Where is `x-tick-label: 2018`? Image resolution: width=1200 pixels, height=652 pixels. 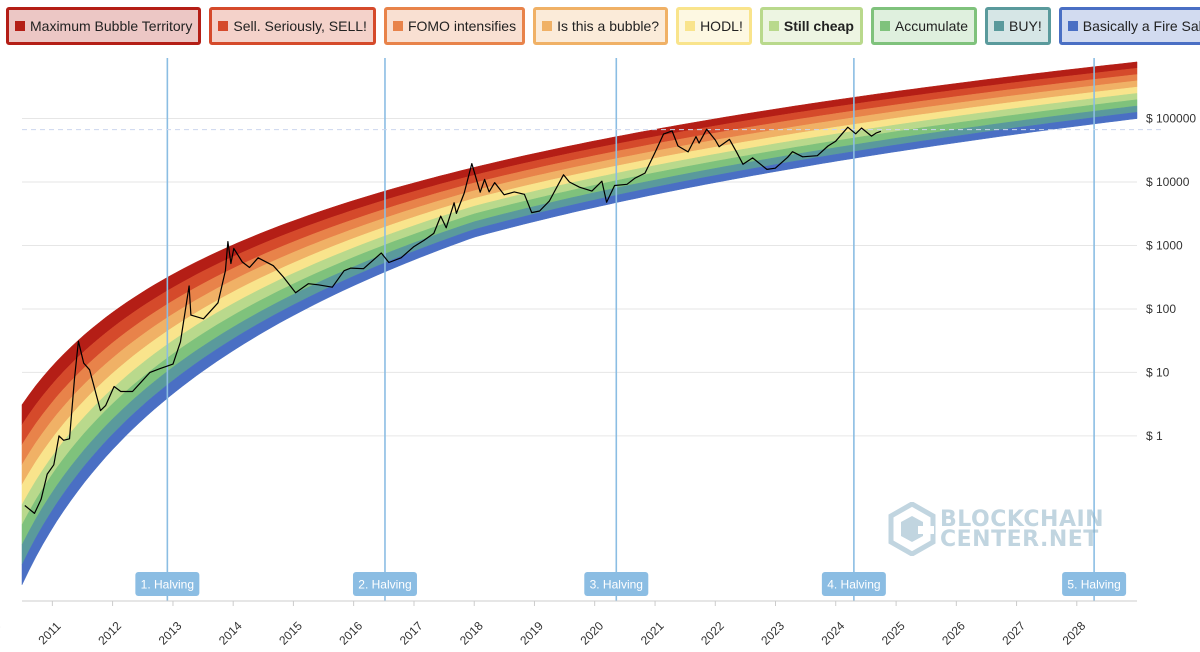 x-tick-label: 2018 is located at coordinates (471, 633).